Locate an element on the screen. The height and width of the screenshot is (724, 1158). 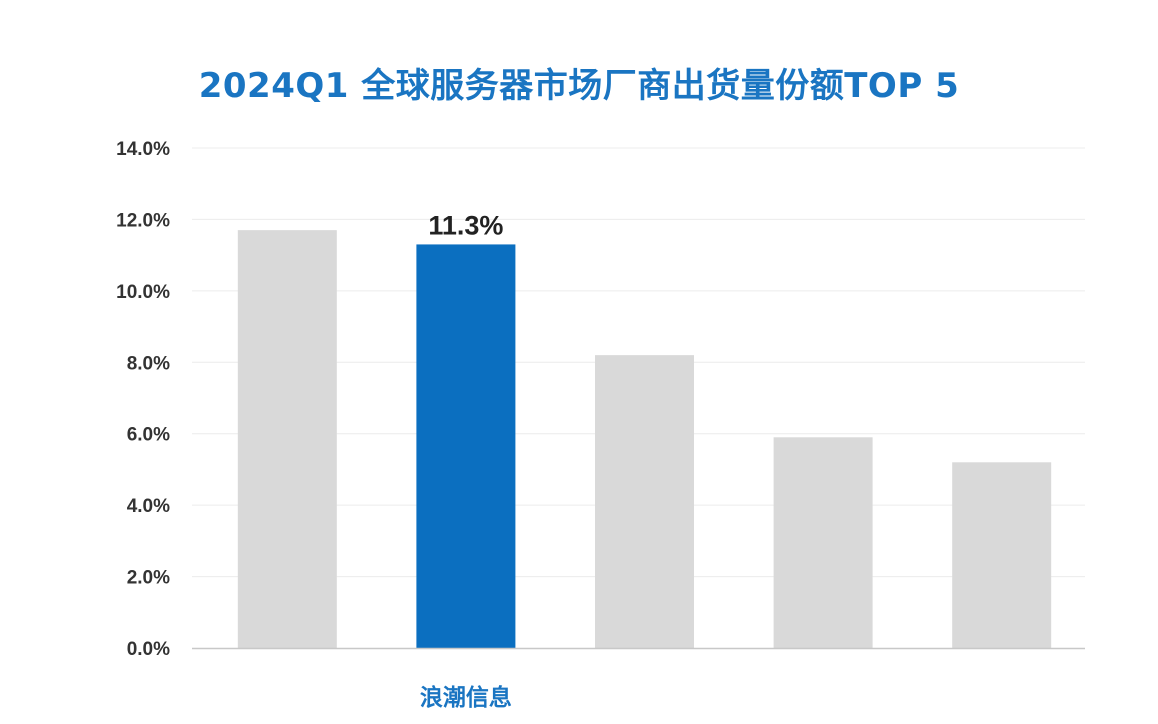
y-axis-tick-labels: 0.0% 2.0% 4.0% 6.0% 8.0% 10.0% 12.0% 14.0% is located at coordinates (143, 399).